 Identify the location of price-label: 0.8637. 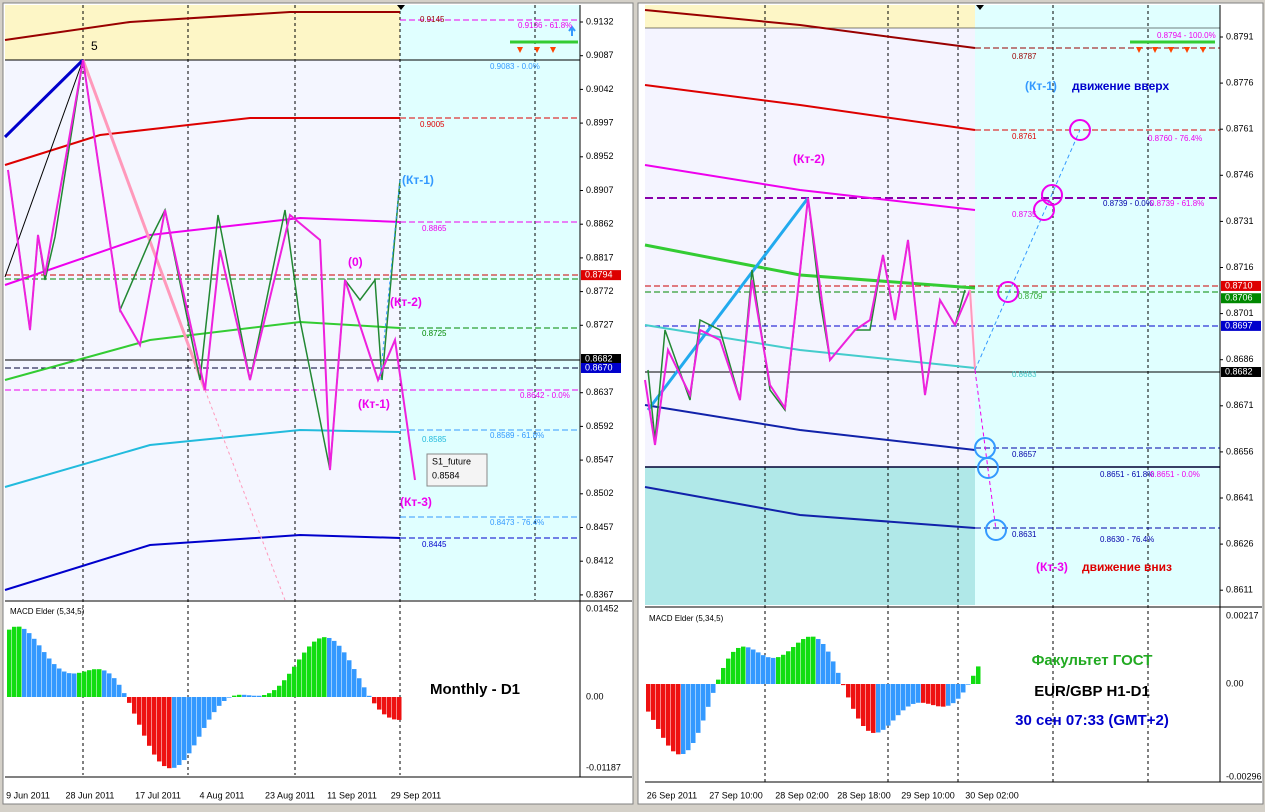
(600, 392).